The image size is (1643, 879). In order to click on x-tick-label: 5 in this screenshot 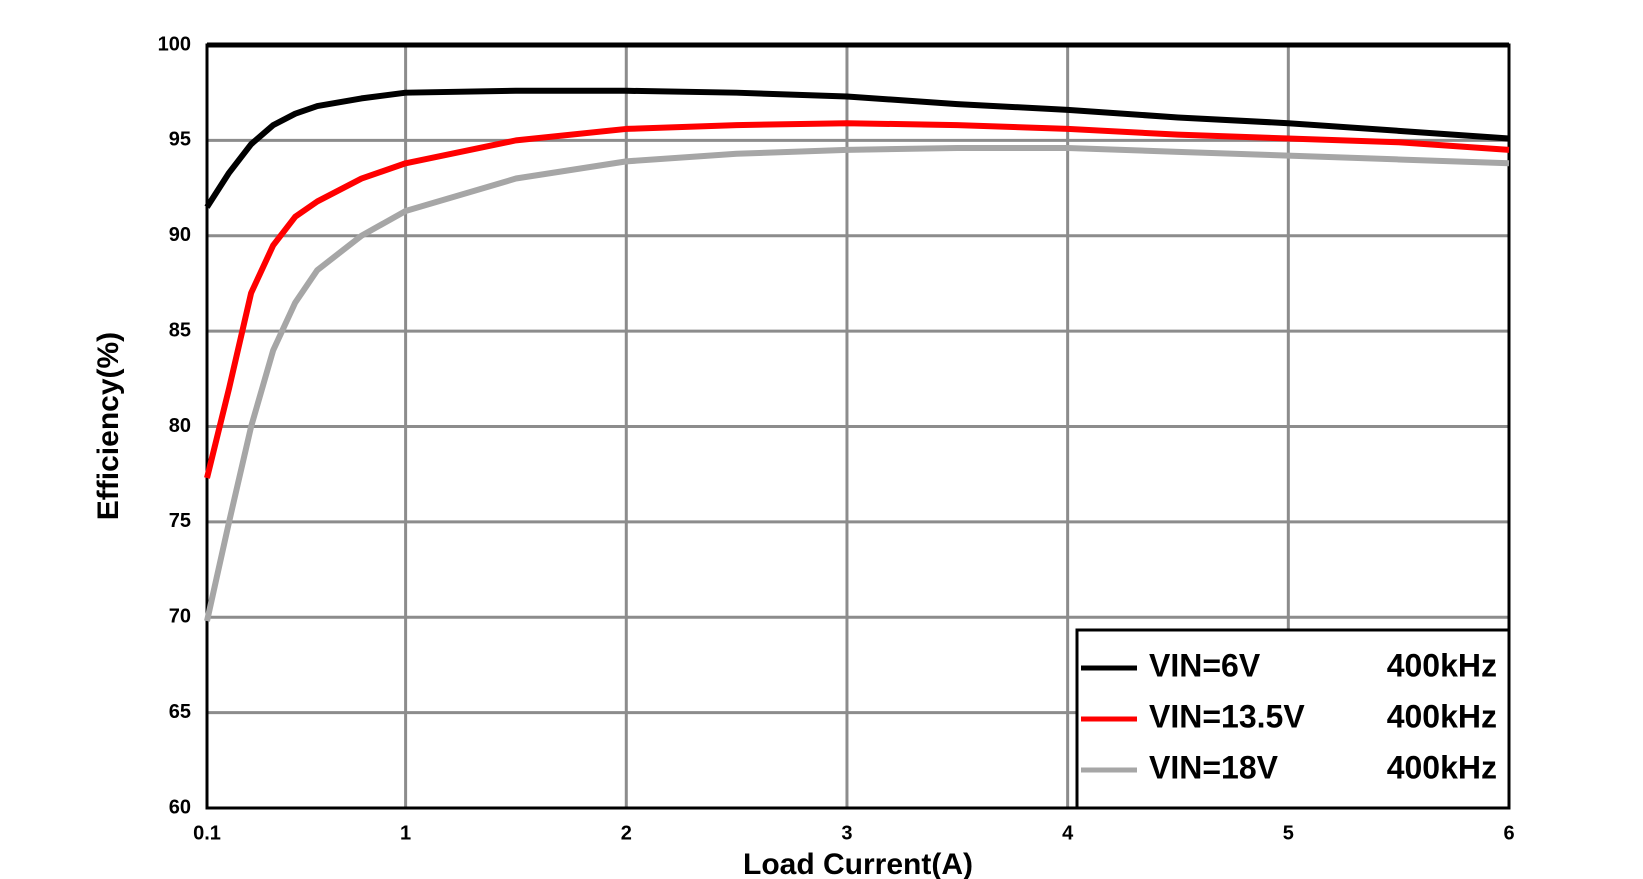, I will do `click(1288, 833)`.